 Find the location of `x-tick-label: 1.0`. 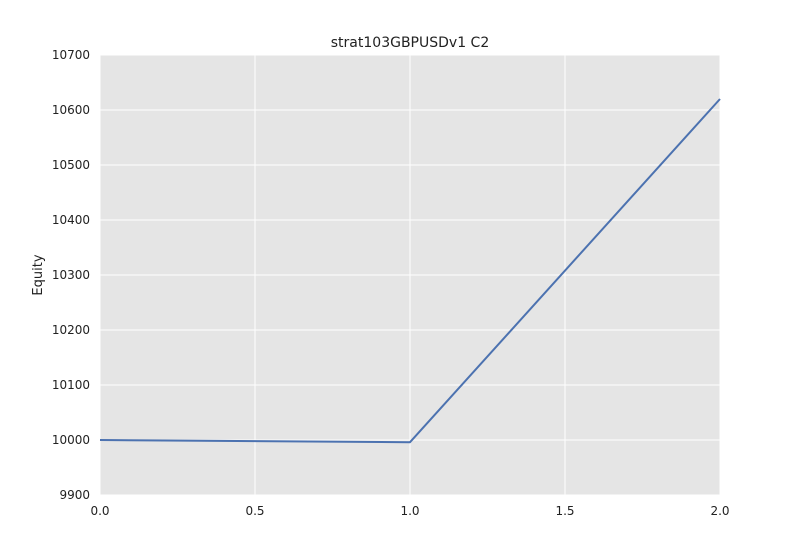

x-tick-label: 1.0 is located at coordinates (409, 511).